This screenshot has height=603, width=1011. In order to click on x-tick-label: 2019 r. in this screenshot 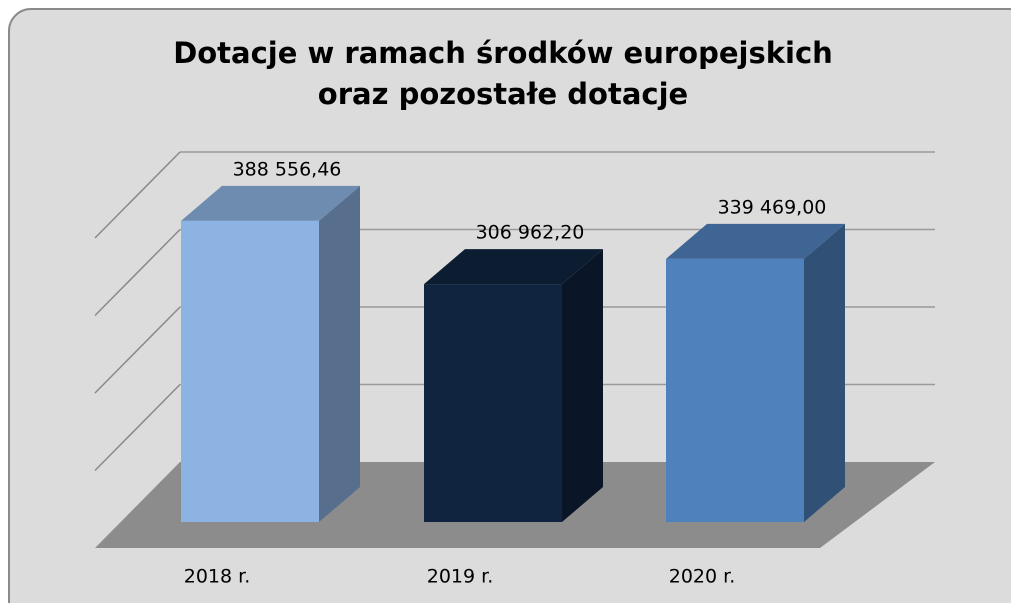, I will do `click(460, 577)`.